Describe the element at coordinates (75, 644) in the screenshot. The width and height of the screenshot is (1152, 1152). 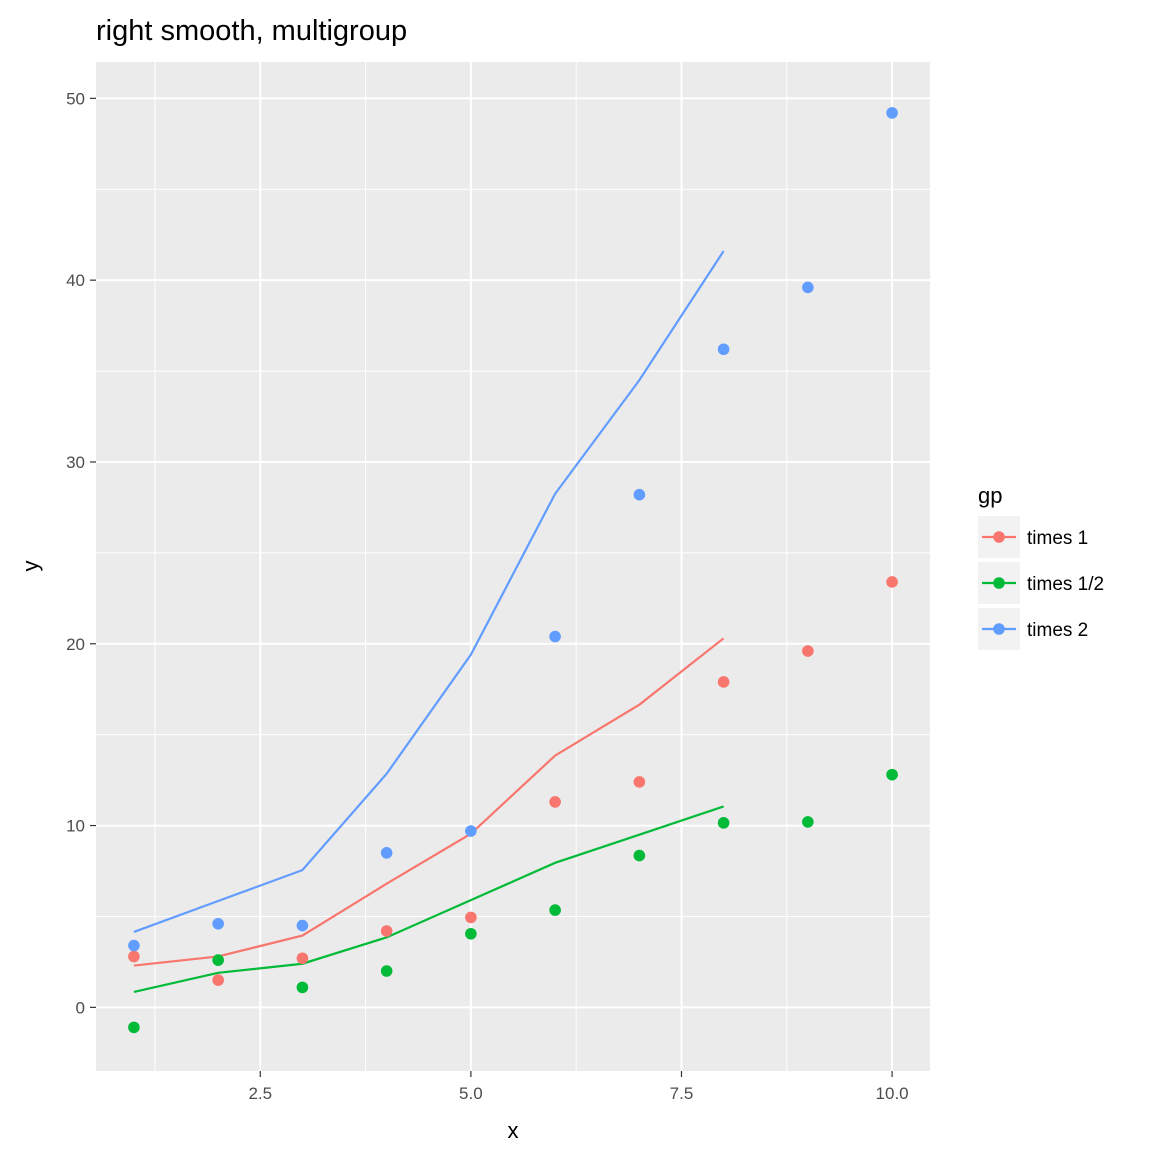
I see `y-tick-label: 20` at that location.